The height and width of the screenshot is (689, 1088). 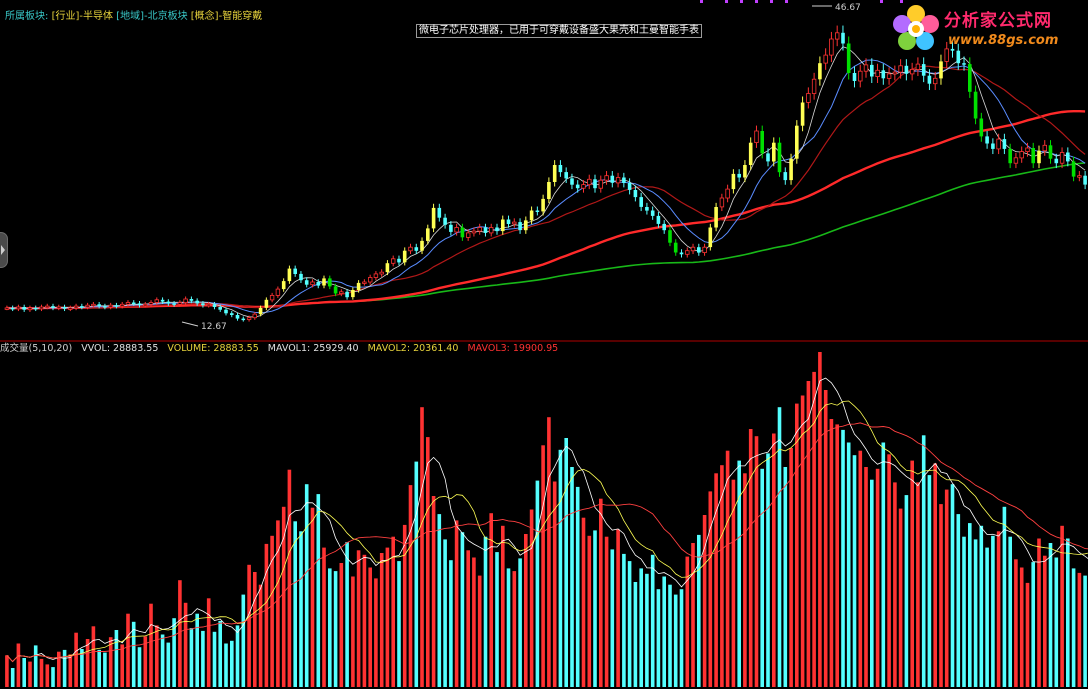 I want to click on mavol3-value: MAVOL3: 19900.95, so click(x=513, y=348).